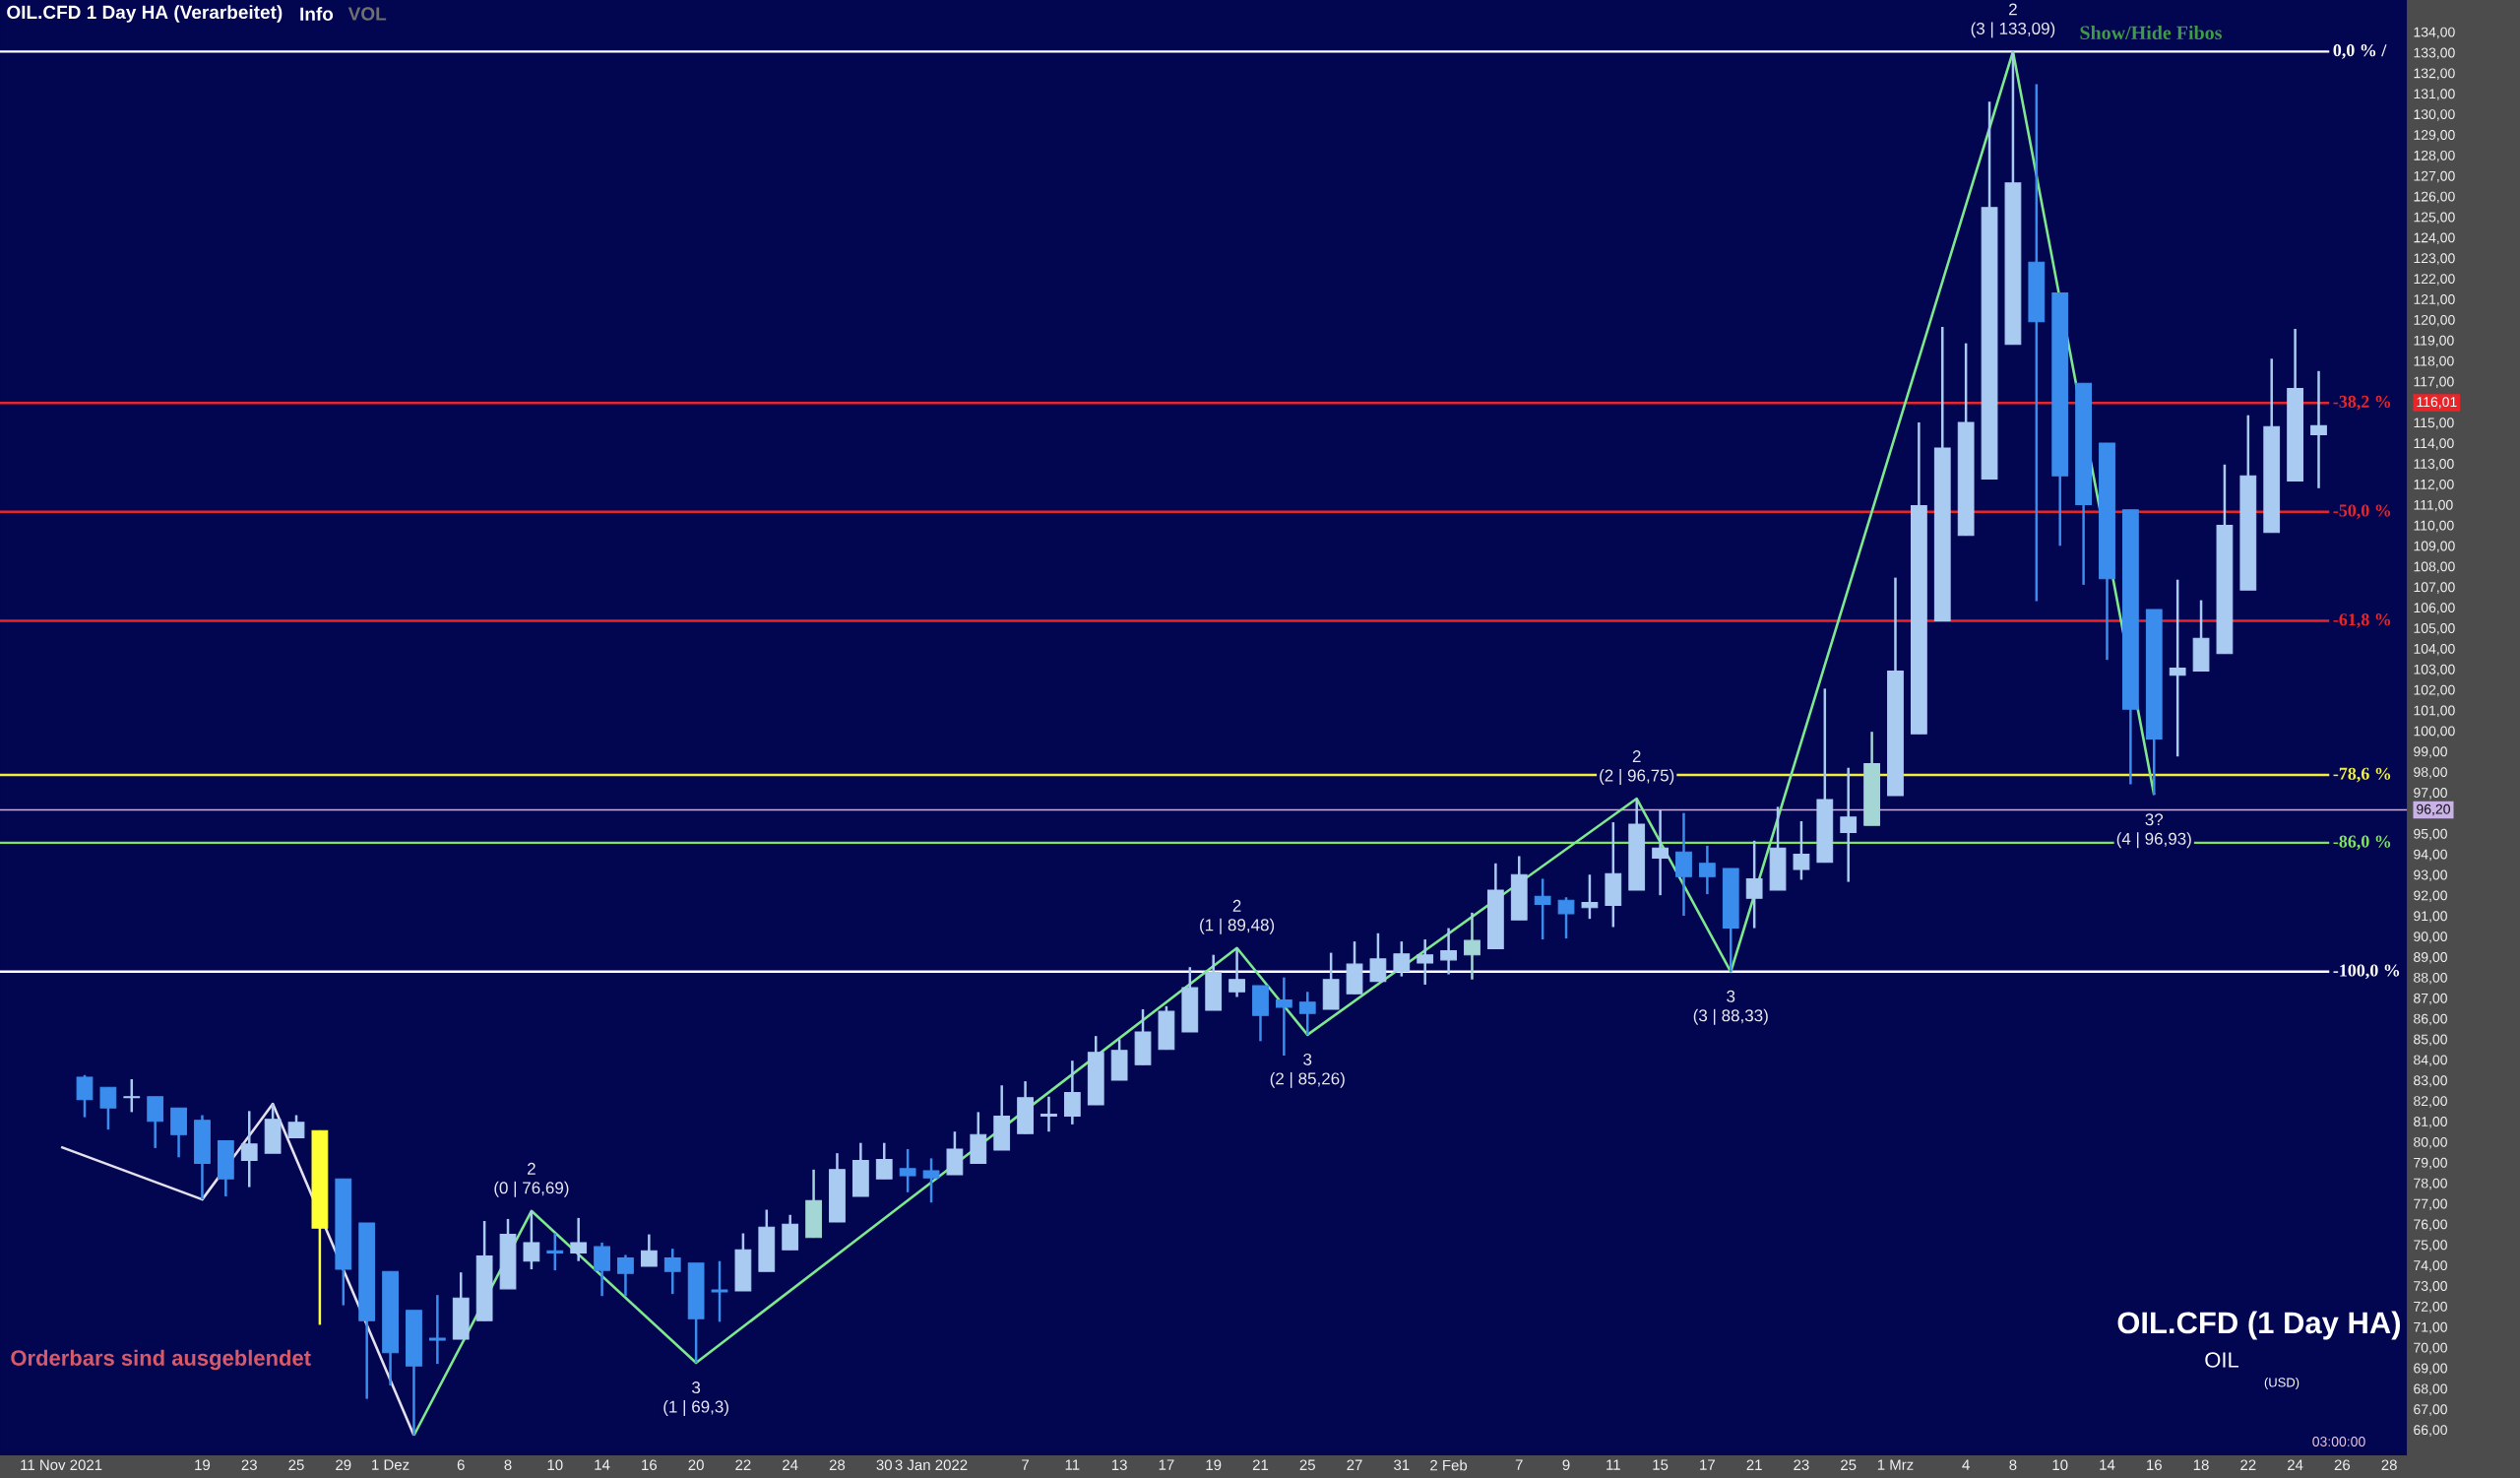 The image size is (2520, 1478). I want to click on annotation: (1 | 69,3), so click(695, 1408).